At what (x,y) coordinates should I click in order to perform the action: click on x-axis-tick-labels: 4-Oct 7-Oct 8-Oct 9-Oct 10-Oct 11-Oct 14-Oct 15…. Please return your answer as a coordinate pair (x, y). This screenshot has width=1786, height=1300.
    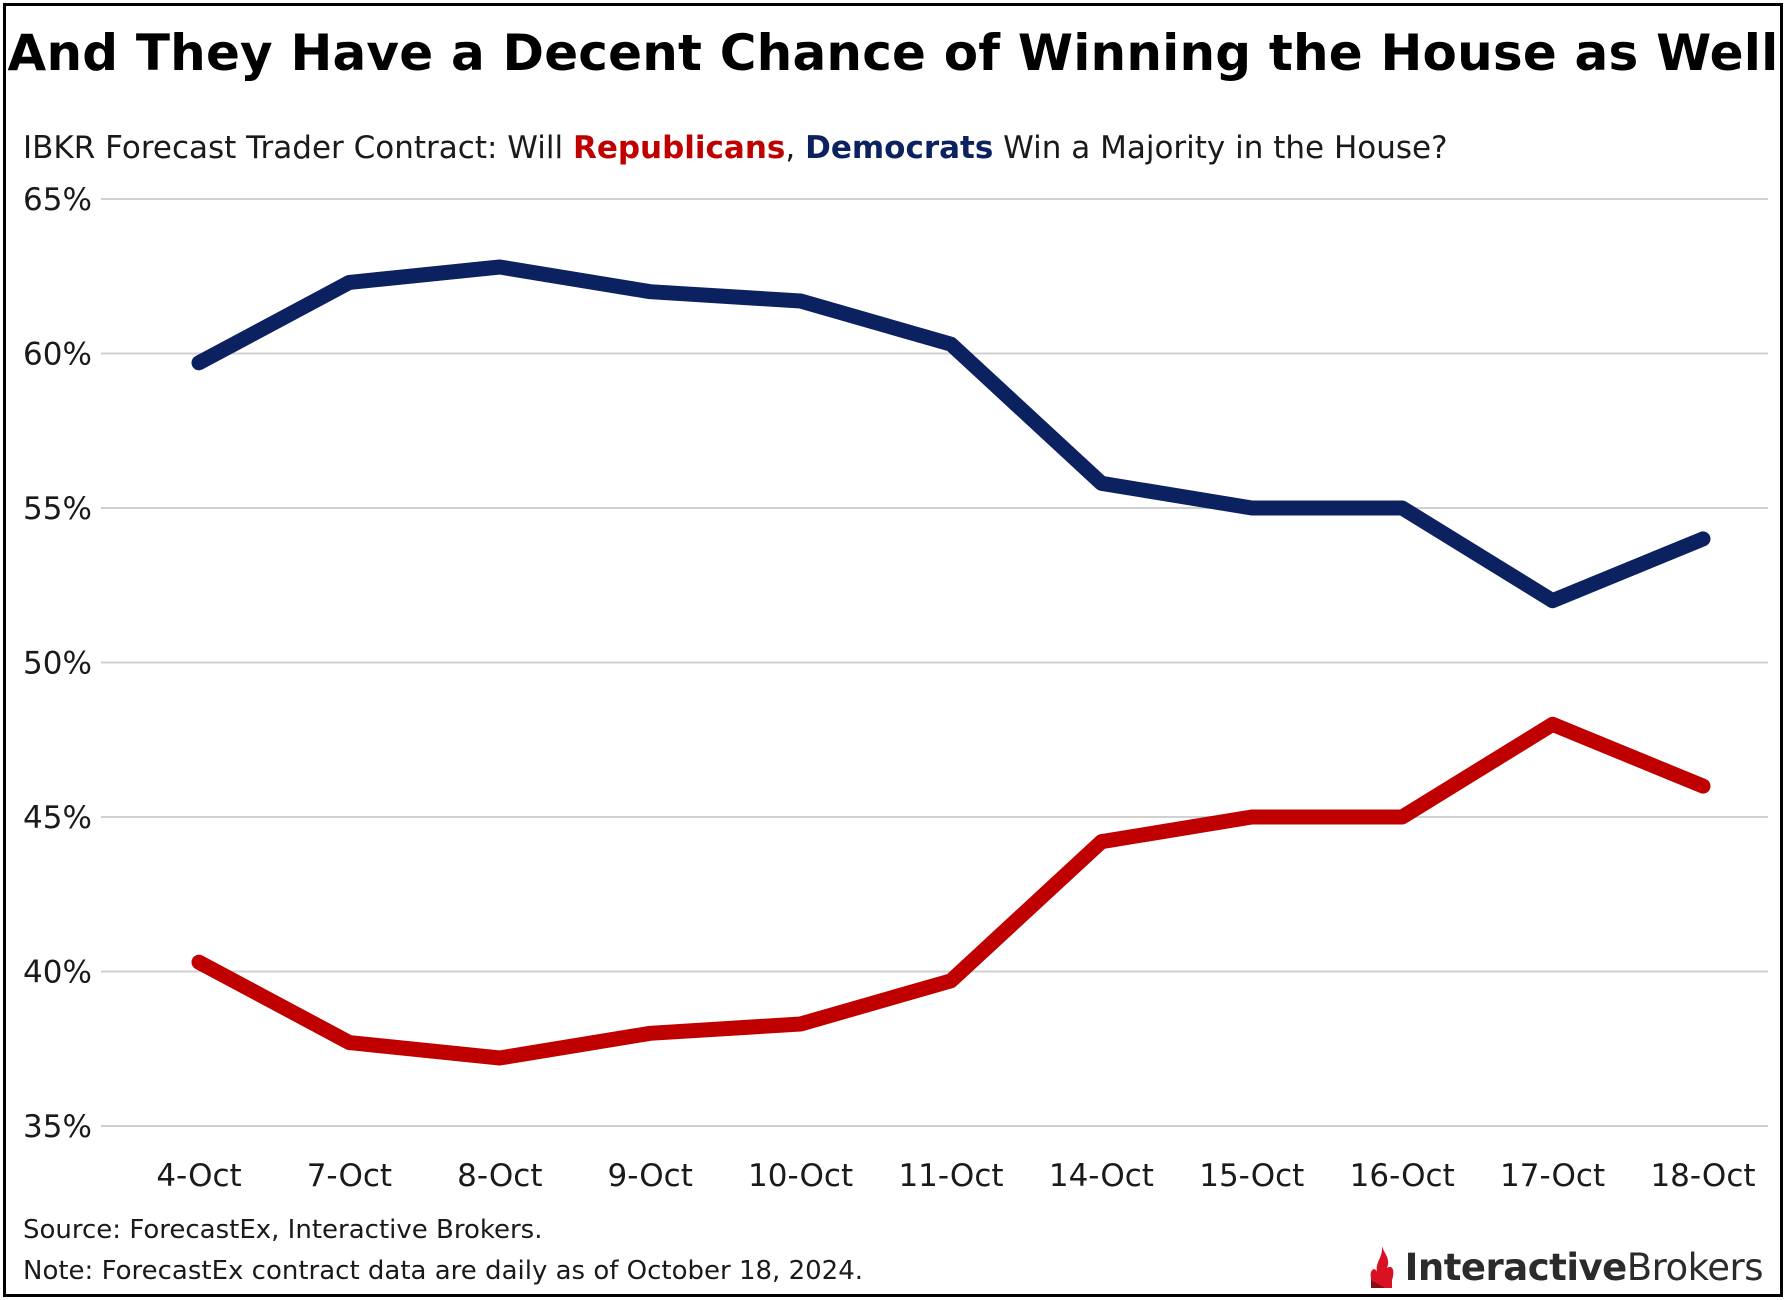
    Looking at the image, I should click on (955, 1176).